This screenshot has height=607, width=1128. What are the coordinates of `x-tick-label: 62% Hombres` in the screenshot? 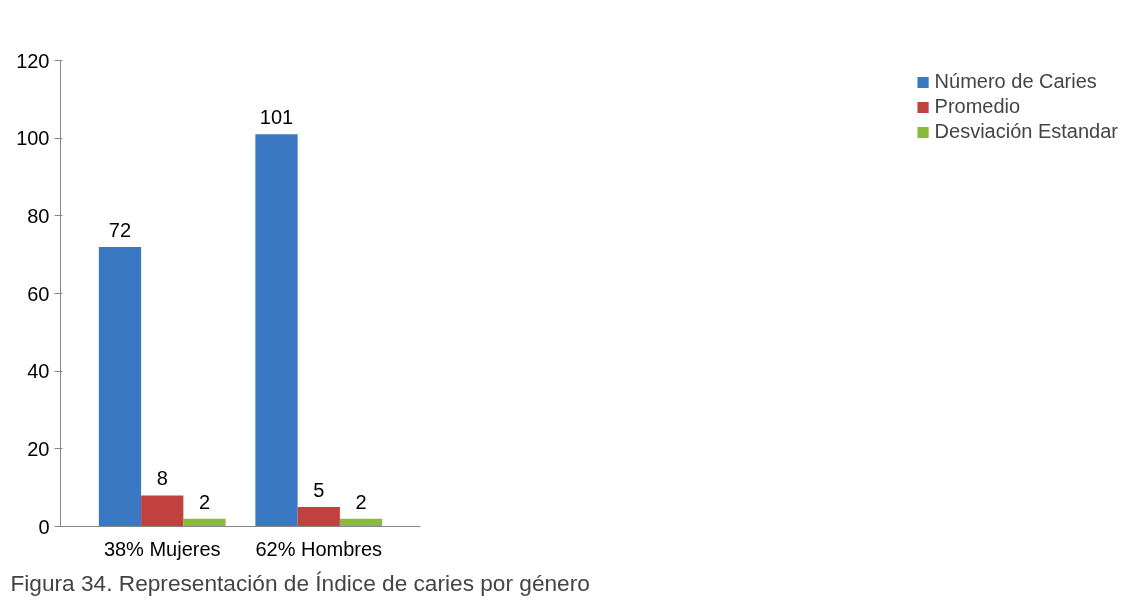 It's located at (319, 548).